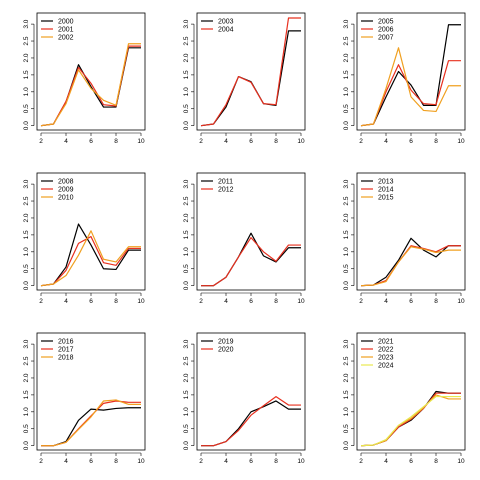 Image resolution: width=480 pixels, height=480 pixels. I want to click on series-line-2012, so click(251, 261).